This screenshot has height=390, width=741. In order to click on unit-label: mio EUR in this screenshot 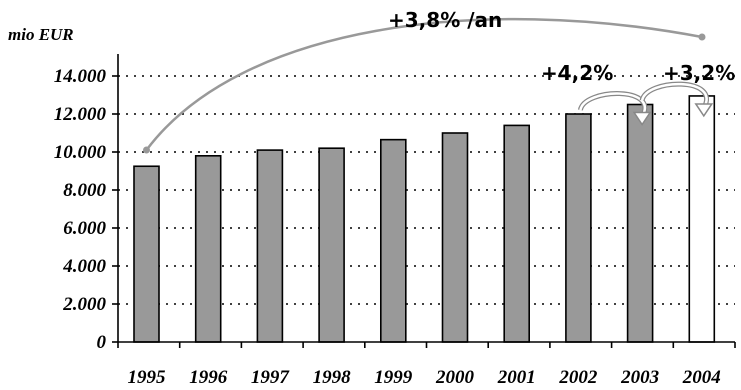, I will do `click(41, 34)`.